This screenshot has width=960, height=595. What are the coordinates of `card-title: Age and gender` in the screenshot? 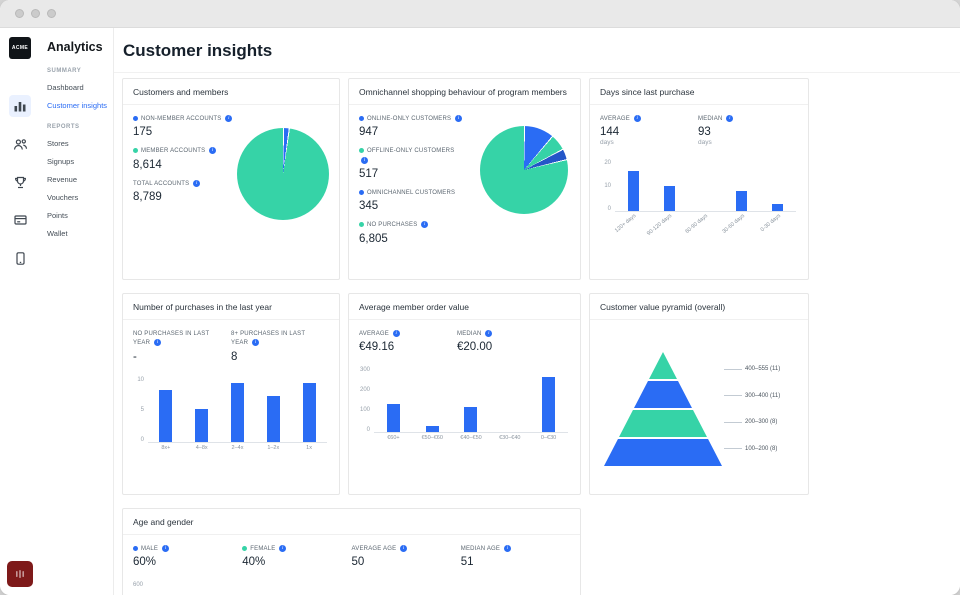 It's located at (351, 522).